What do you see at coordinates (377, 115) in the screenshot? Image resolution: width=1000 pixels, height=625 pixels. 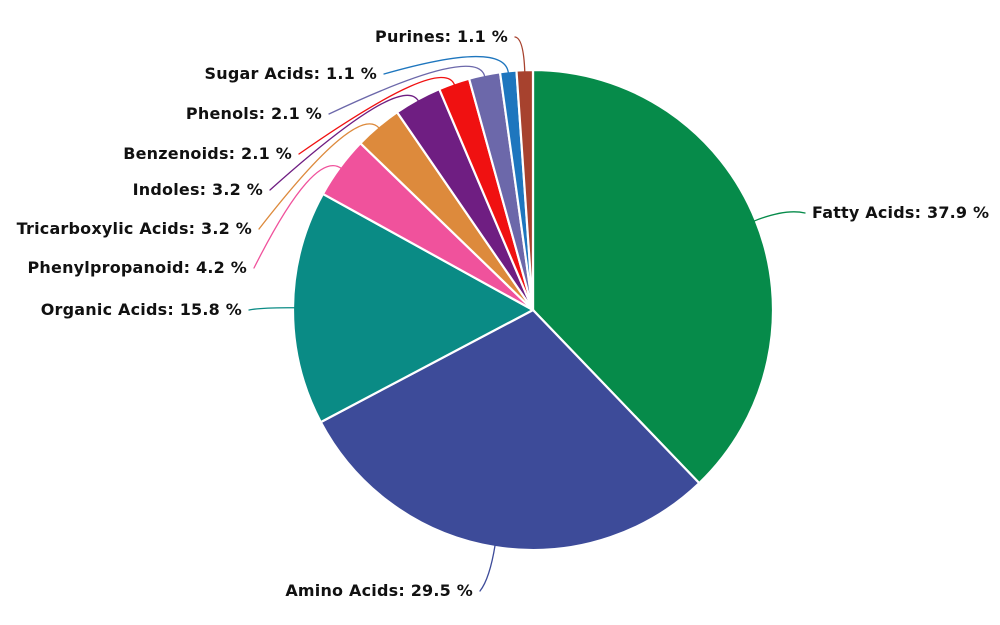 I see `leader-line-benzenoids` at bounding box center [377, 115].